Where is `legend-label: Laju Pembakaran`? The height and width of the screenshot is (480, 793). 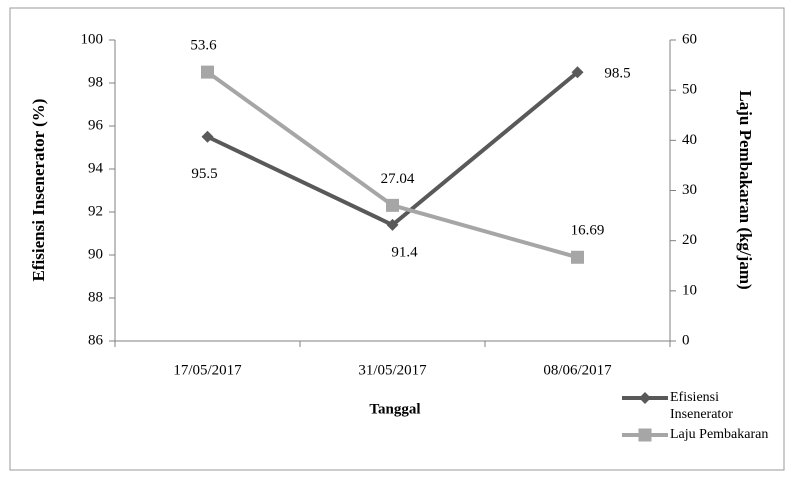 legend-label: Laju Pembakaran is located at coordinates (719, 434).